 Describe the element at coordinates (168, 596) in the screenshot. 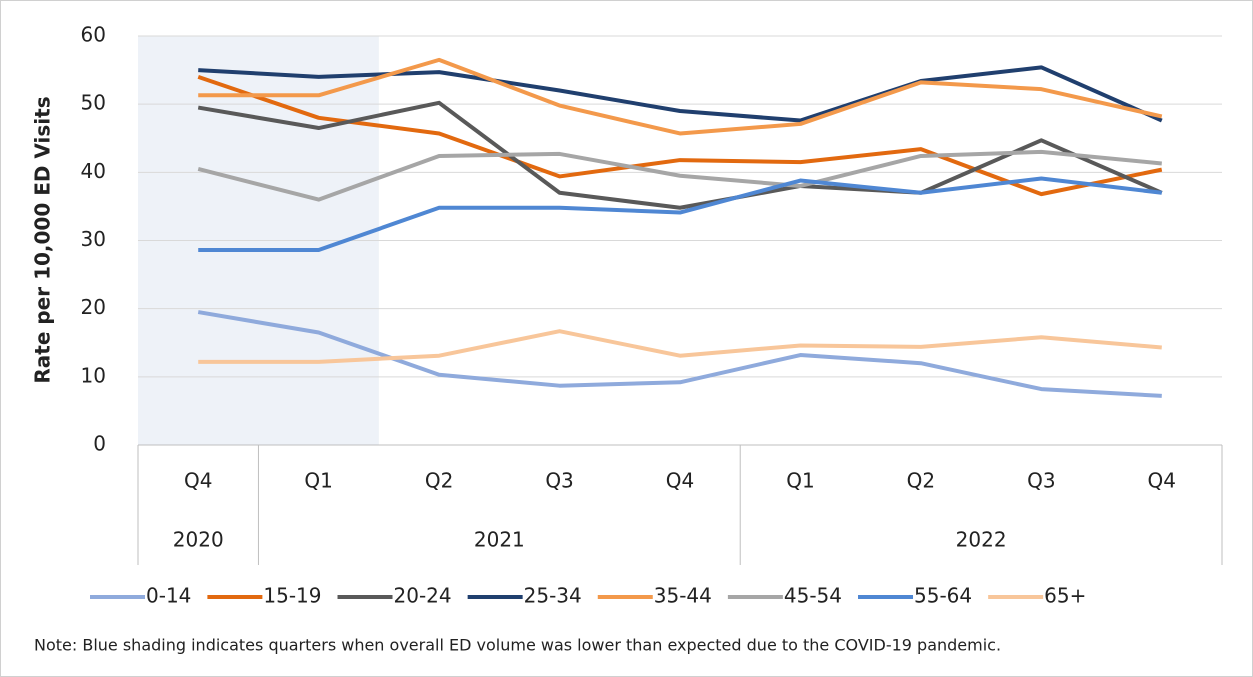

I see `legend-label: 0-14` at that location.